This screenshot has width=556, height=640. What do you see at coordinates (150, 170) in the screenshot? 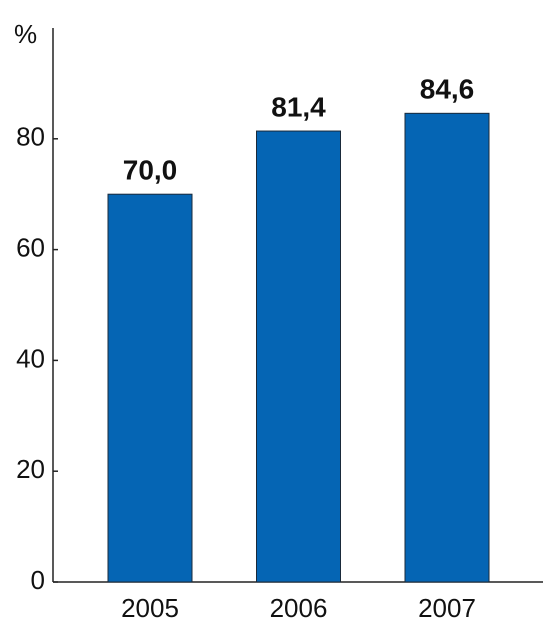
I see `value-label: 70,0` at bounding box center [150, 170].